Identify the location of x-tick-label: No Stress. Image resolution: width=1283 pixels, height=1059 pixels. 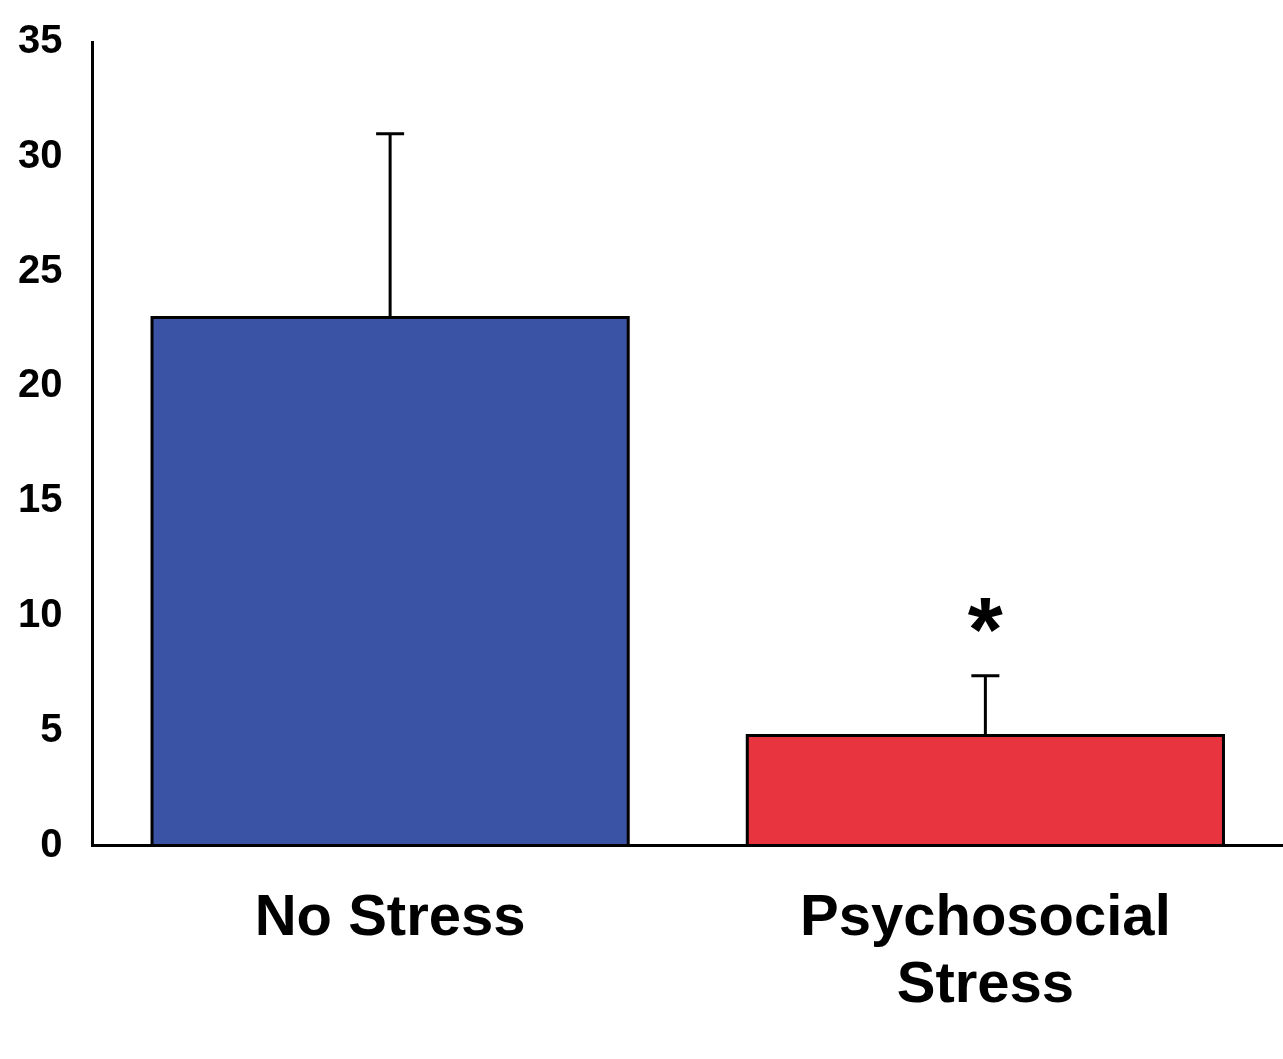
(390, 914).